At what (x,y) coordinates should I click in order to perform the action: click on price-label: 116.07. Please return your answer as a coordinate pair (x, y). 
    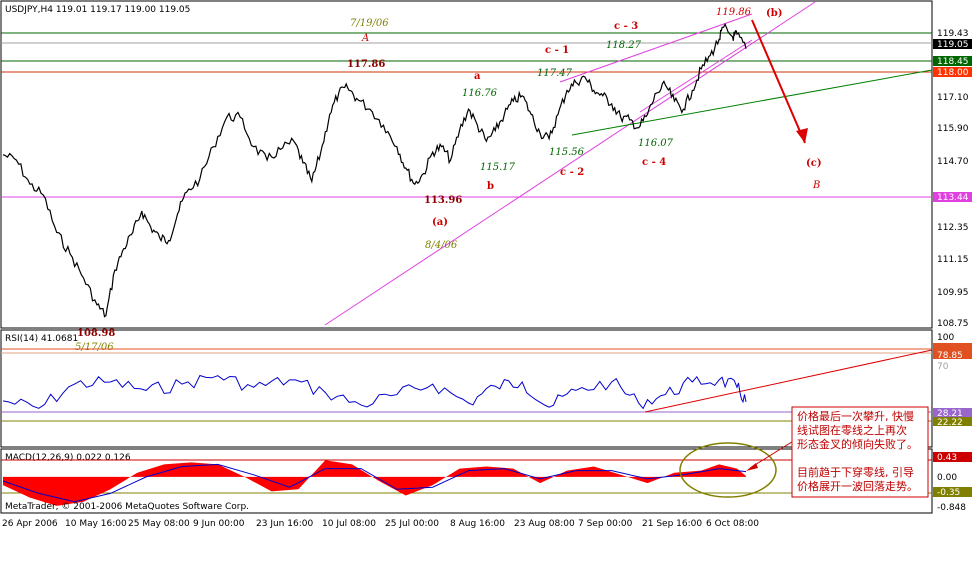
    Looking at the image, I should click on (656, 143).